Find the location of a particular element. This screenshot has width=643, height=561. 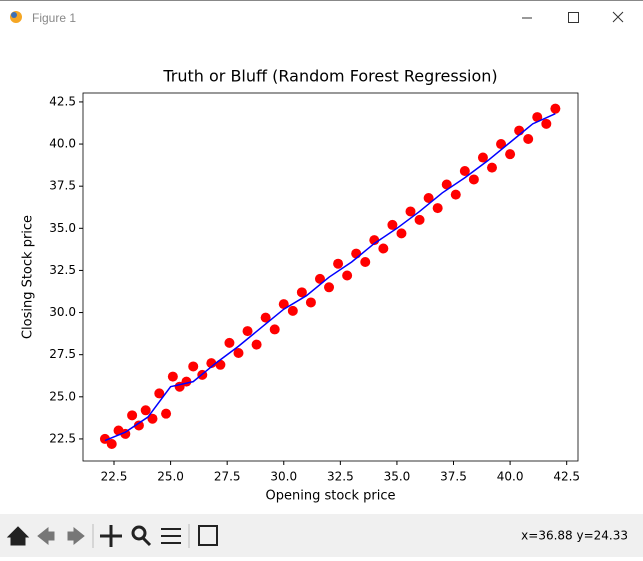

y-tick-label: 22.5 is located at coordinates (62, 438).